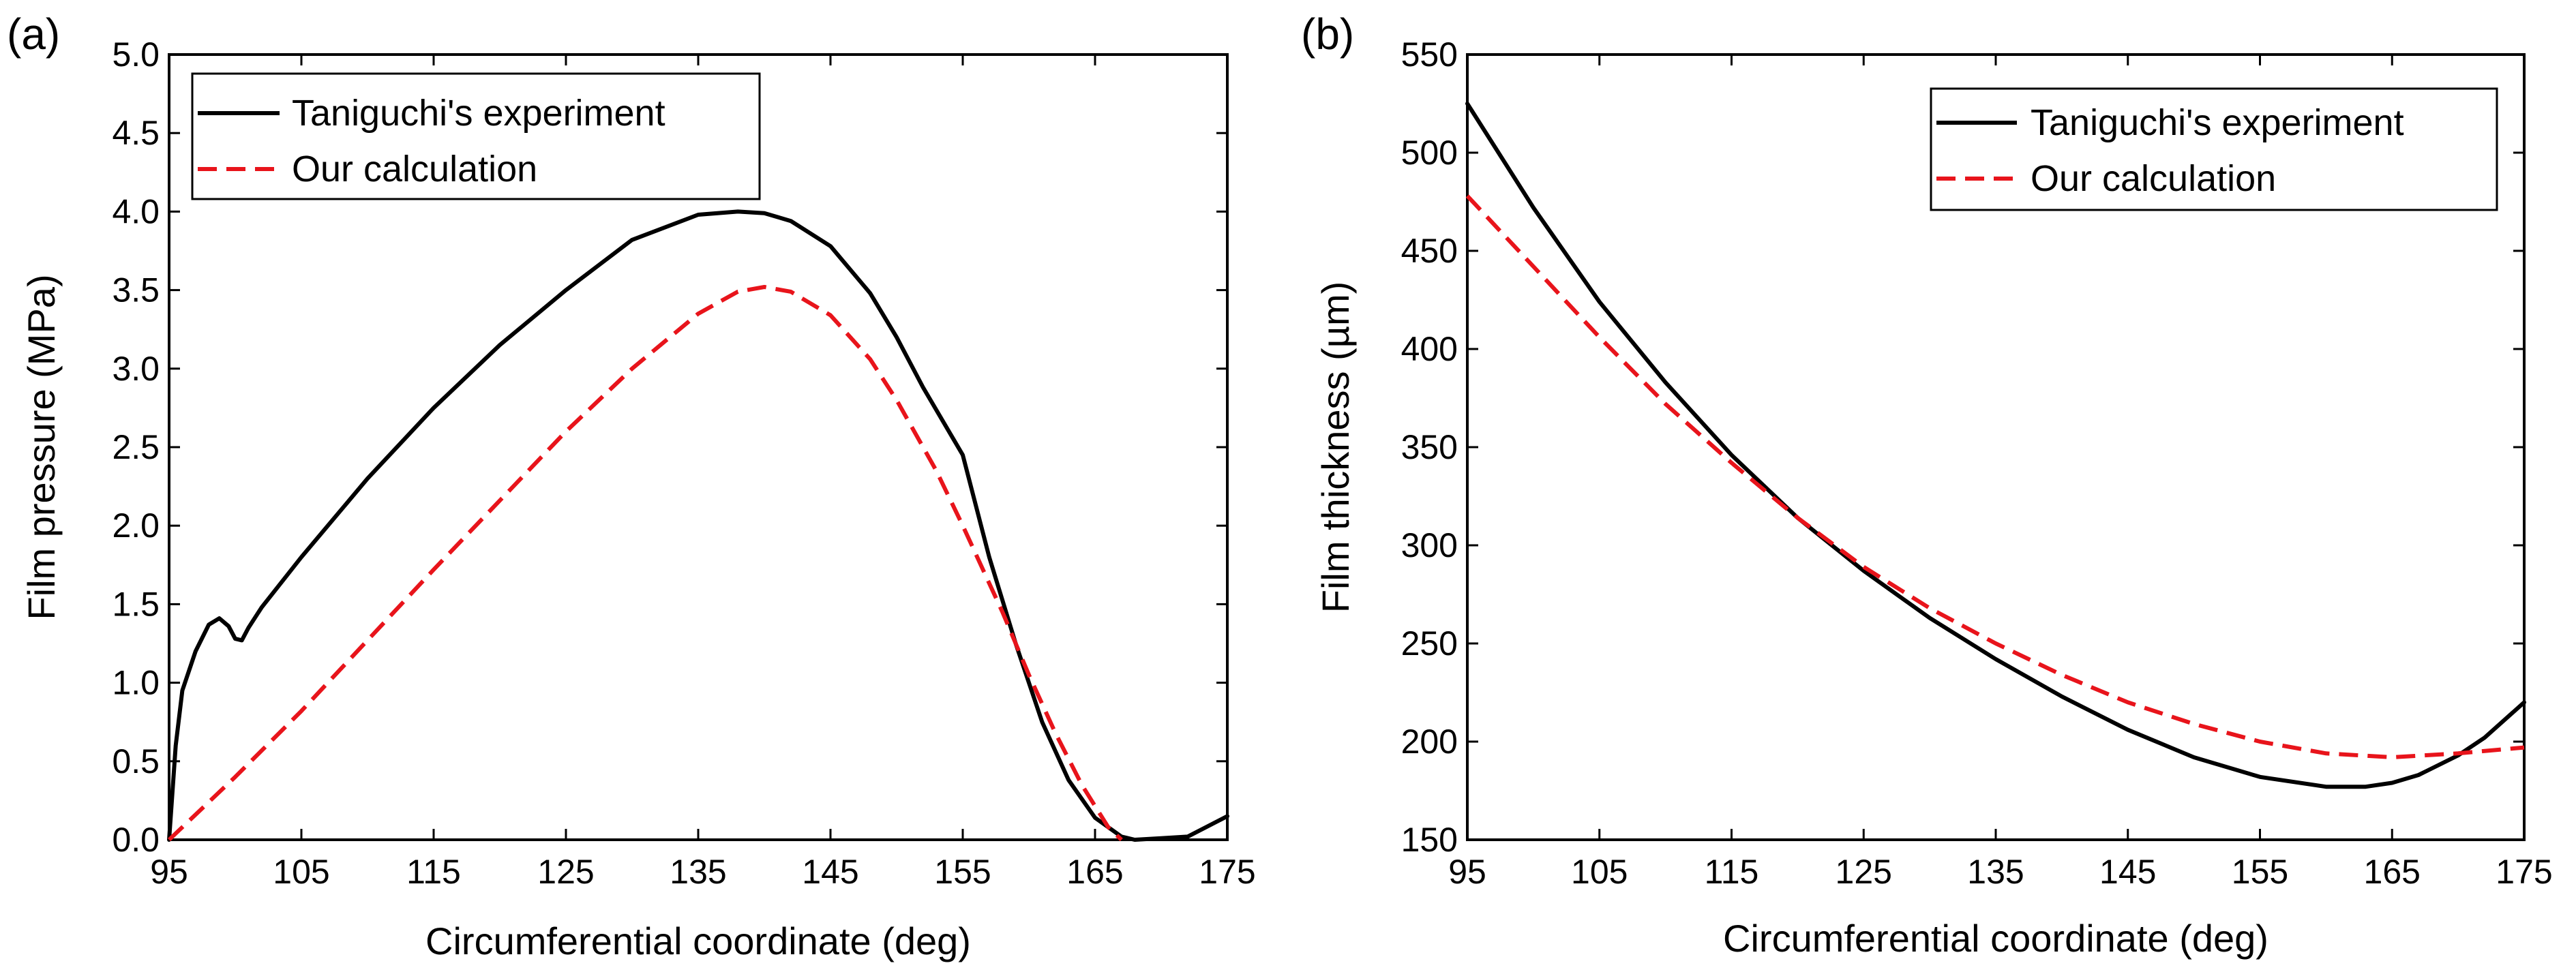 The width and height of the screenshot is (2576, 972). Describe the element at coordinates (1429, 251) in the screenshot. I see `y-tick-label-b: 450` at that location.